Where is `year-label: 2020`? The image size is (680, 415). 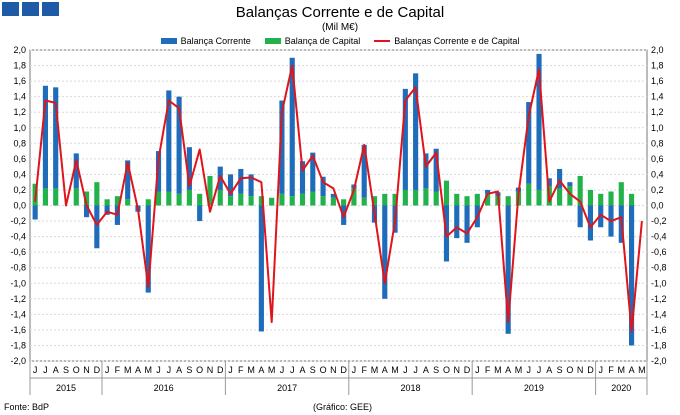
year-label: 2020 is located at coordinates (621, 388).